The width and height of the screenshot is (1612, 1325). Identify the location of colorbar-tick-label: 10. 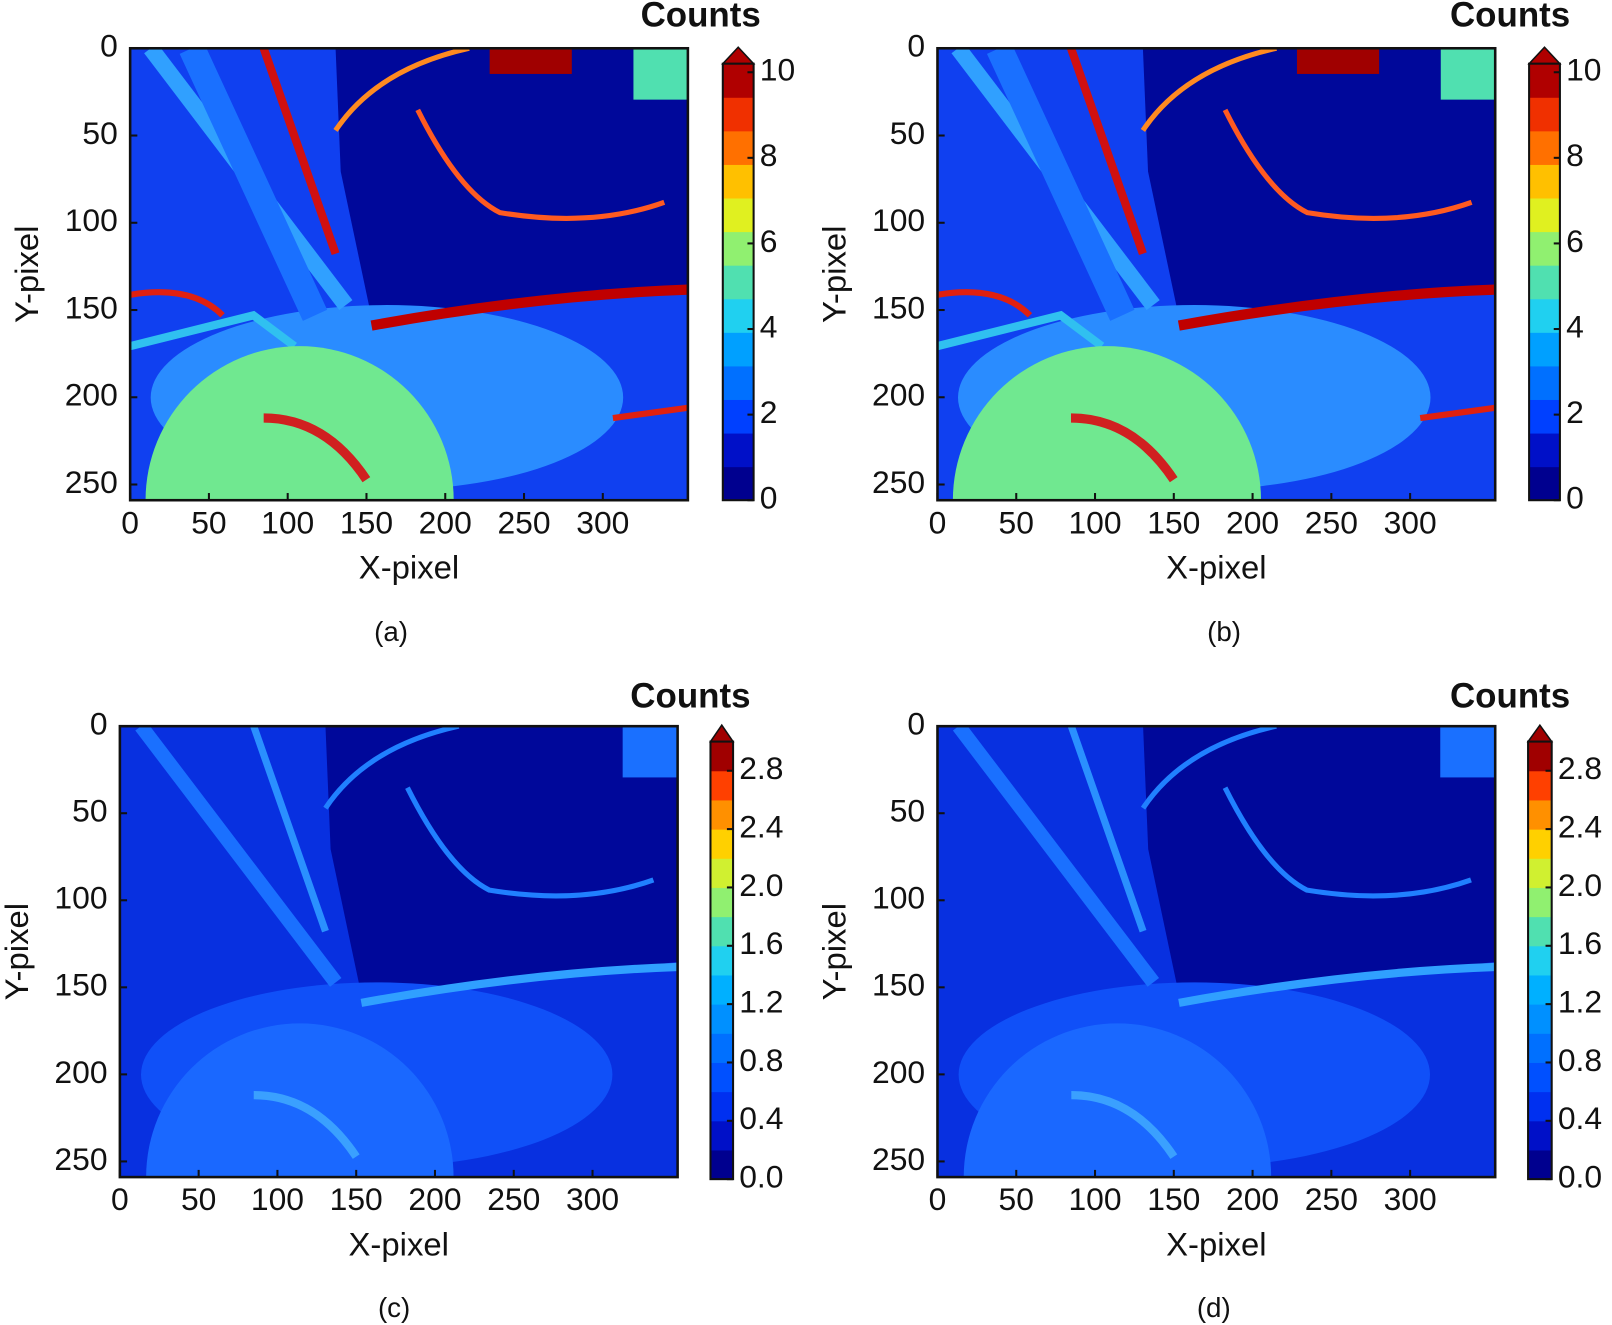
(1583, 70).